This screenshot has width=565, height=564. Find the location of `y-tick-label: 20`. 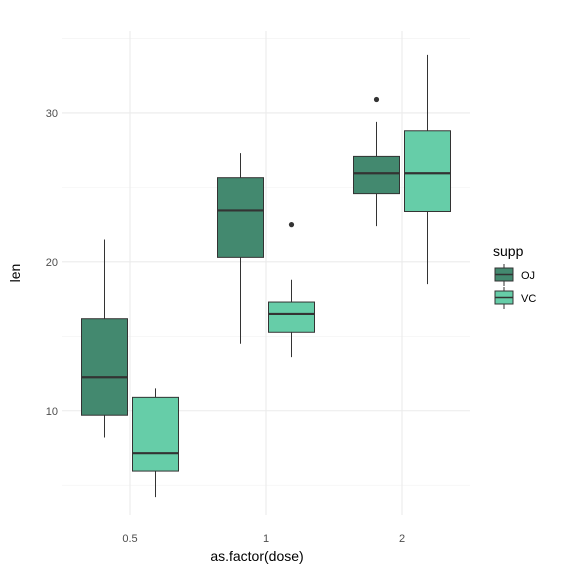

y-tick-label: 20 is located at coordinates (52, 263).